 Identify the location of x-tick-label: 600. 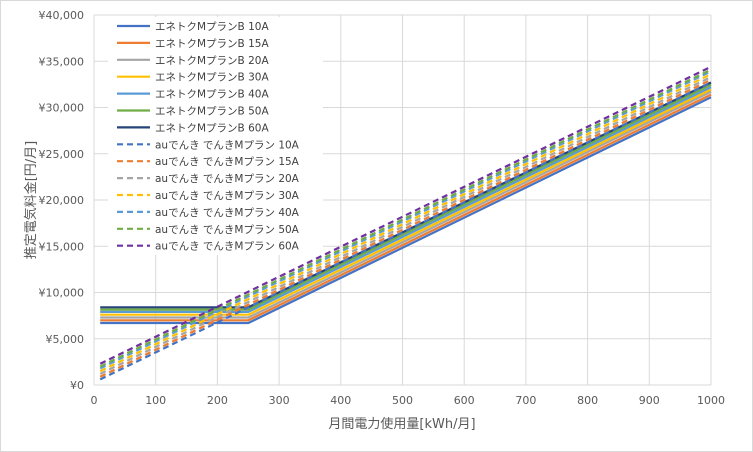
(464, 400).